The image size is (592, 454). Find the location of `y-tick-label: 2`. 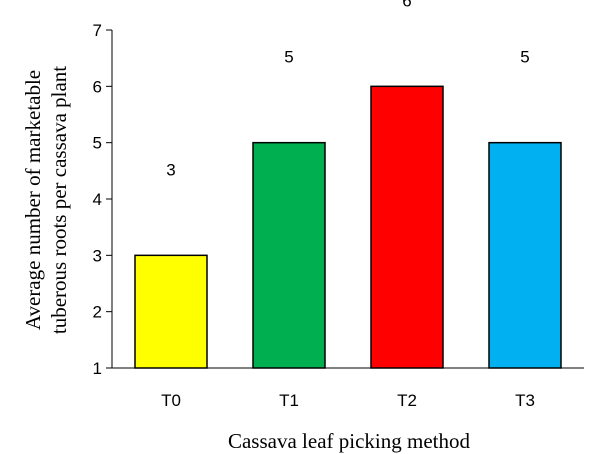

y-tick-label: 2 is located at coordinates (97, 312).